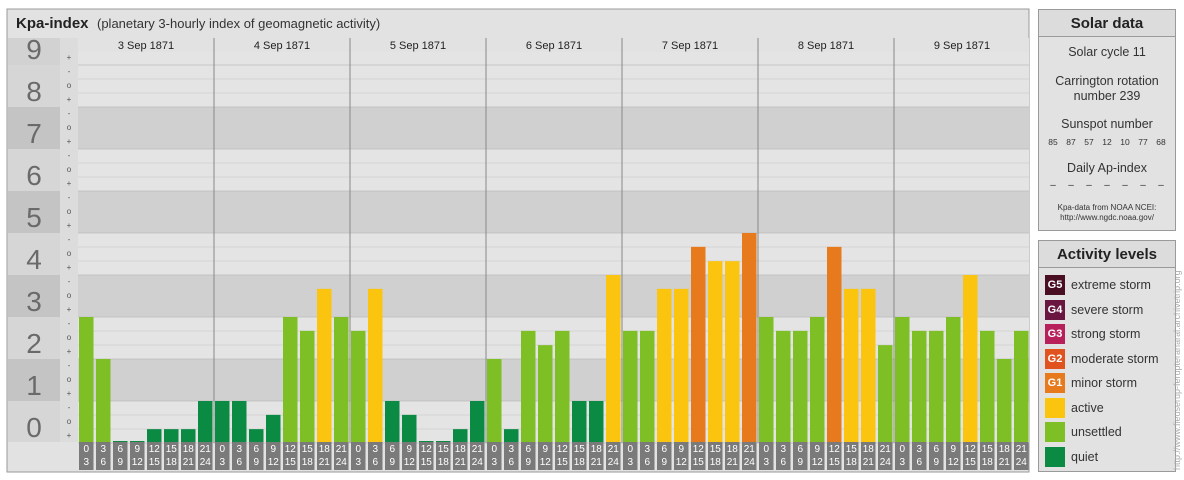  What do you see at coordinates (1055, 432) in the screenshot?
I see `legend-swatch-unsettled` at bounding box center [1055, 432].